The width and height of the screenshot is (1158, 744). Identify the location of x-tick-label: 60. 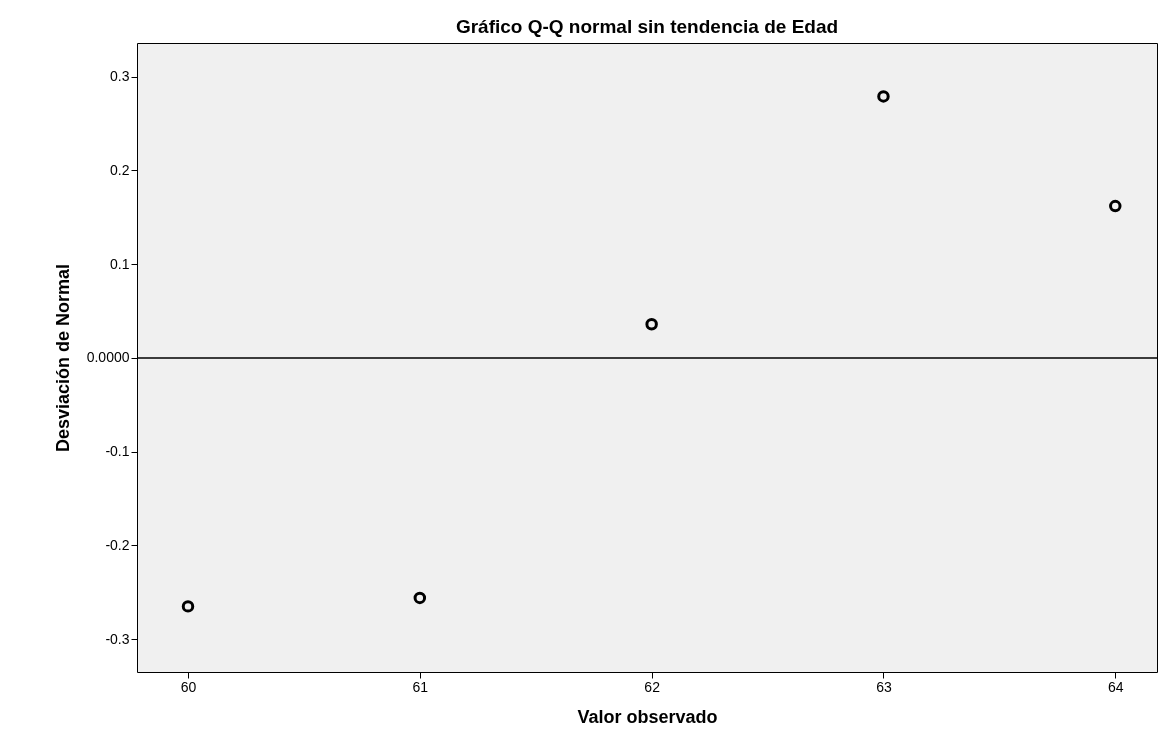
(188, 686).